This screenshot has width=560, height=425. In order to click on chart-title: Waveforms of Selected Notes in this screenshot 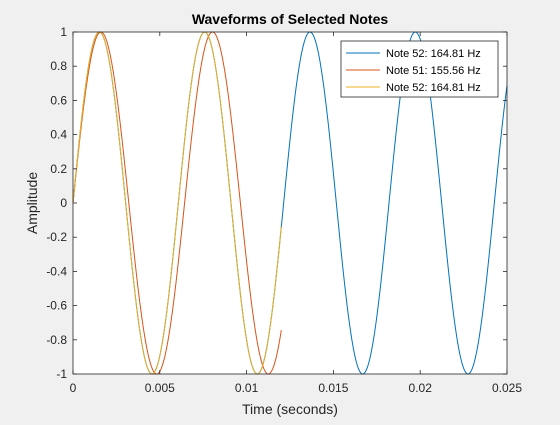, I will do `click(290, 19)`.